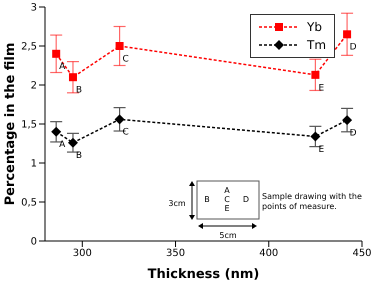  Describe the element at coordinates (204, 274) in the screenshot. I see `x-axis-title: Thickness (nm)` at that location.